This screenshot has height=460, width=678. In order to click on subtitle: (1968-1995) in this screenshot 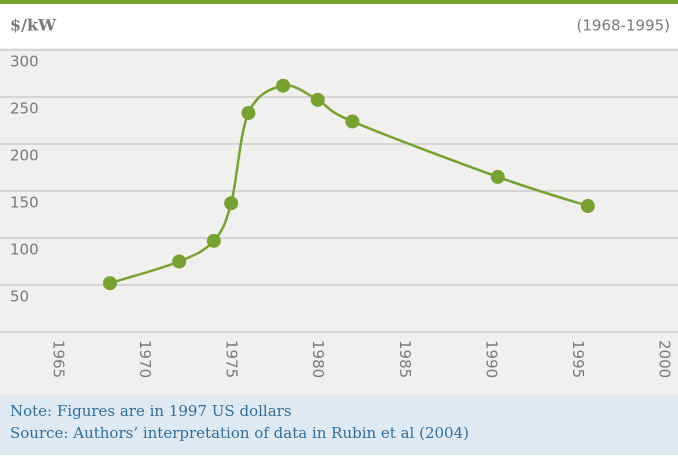, I will do `click(623, 26)`.